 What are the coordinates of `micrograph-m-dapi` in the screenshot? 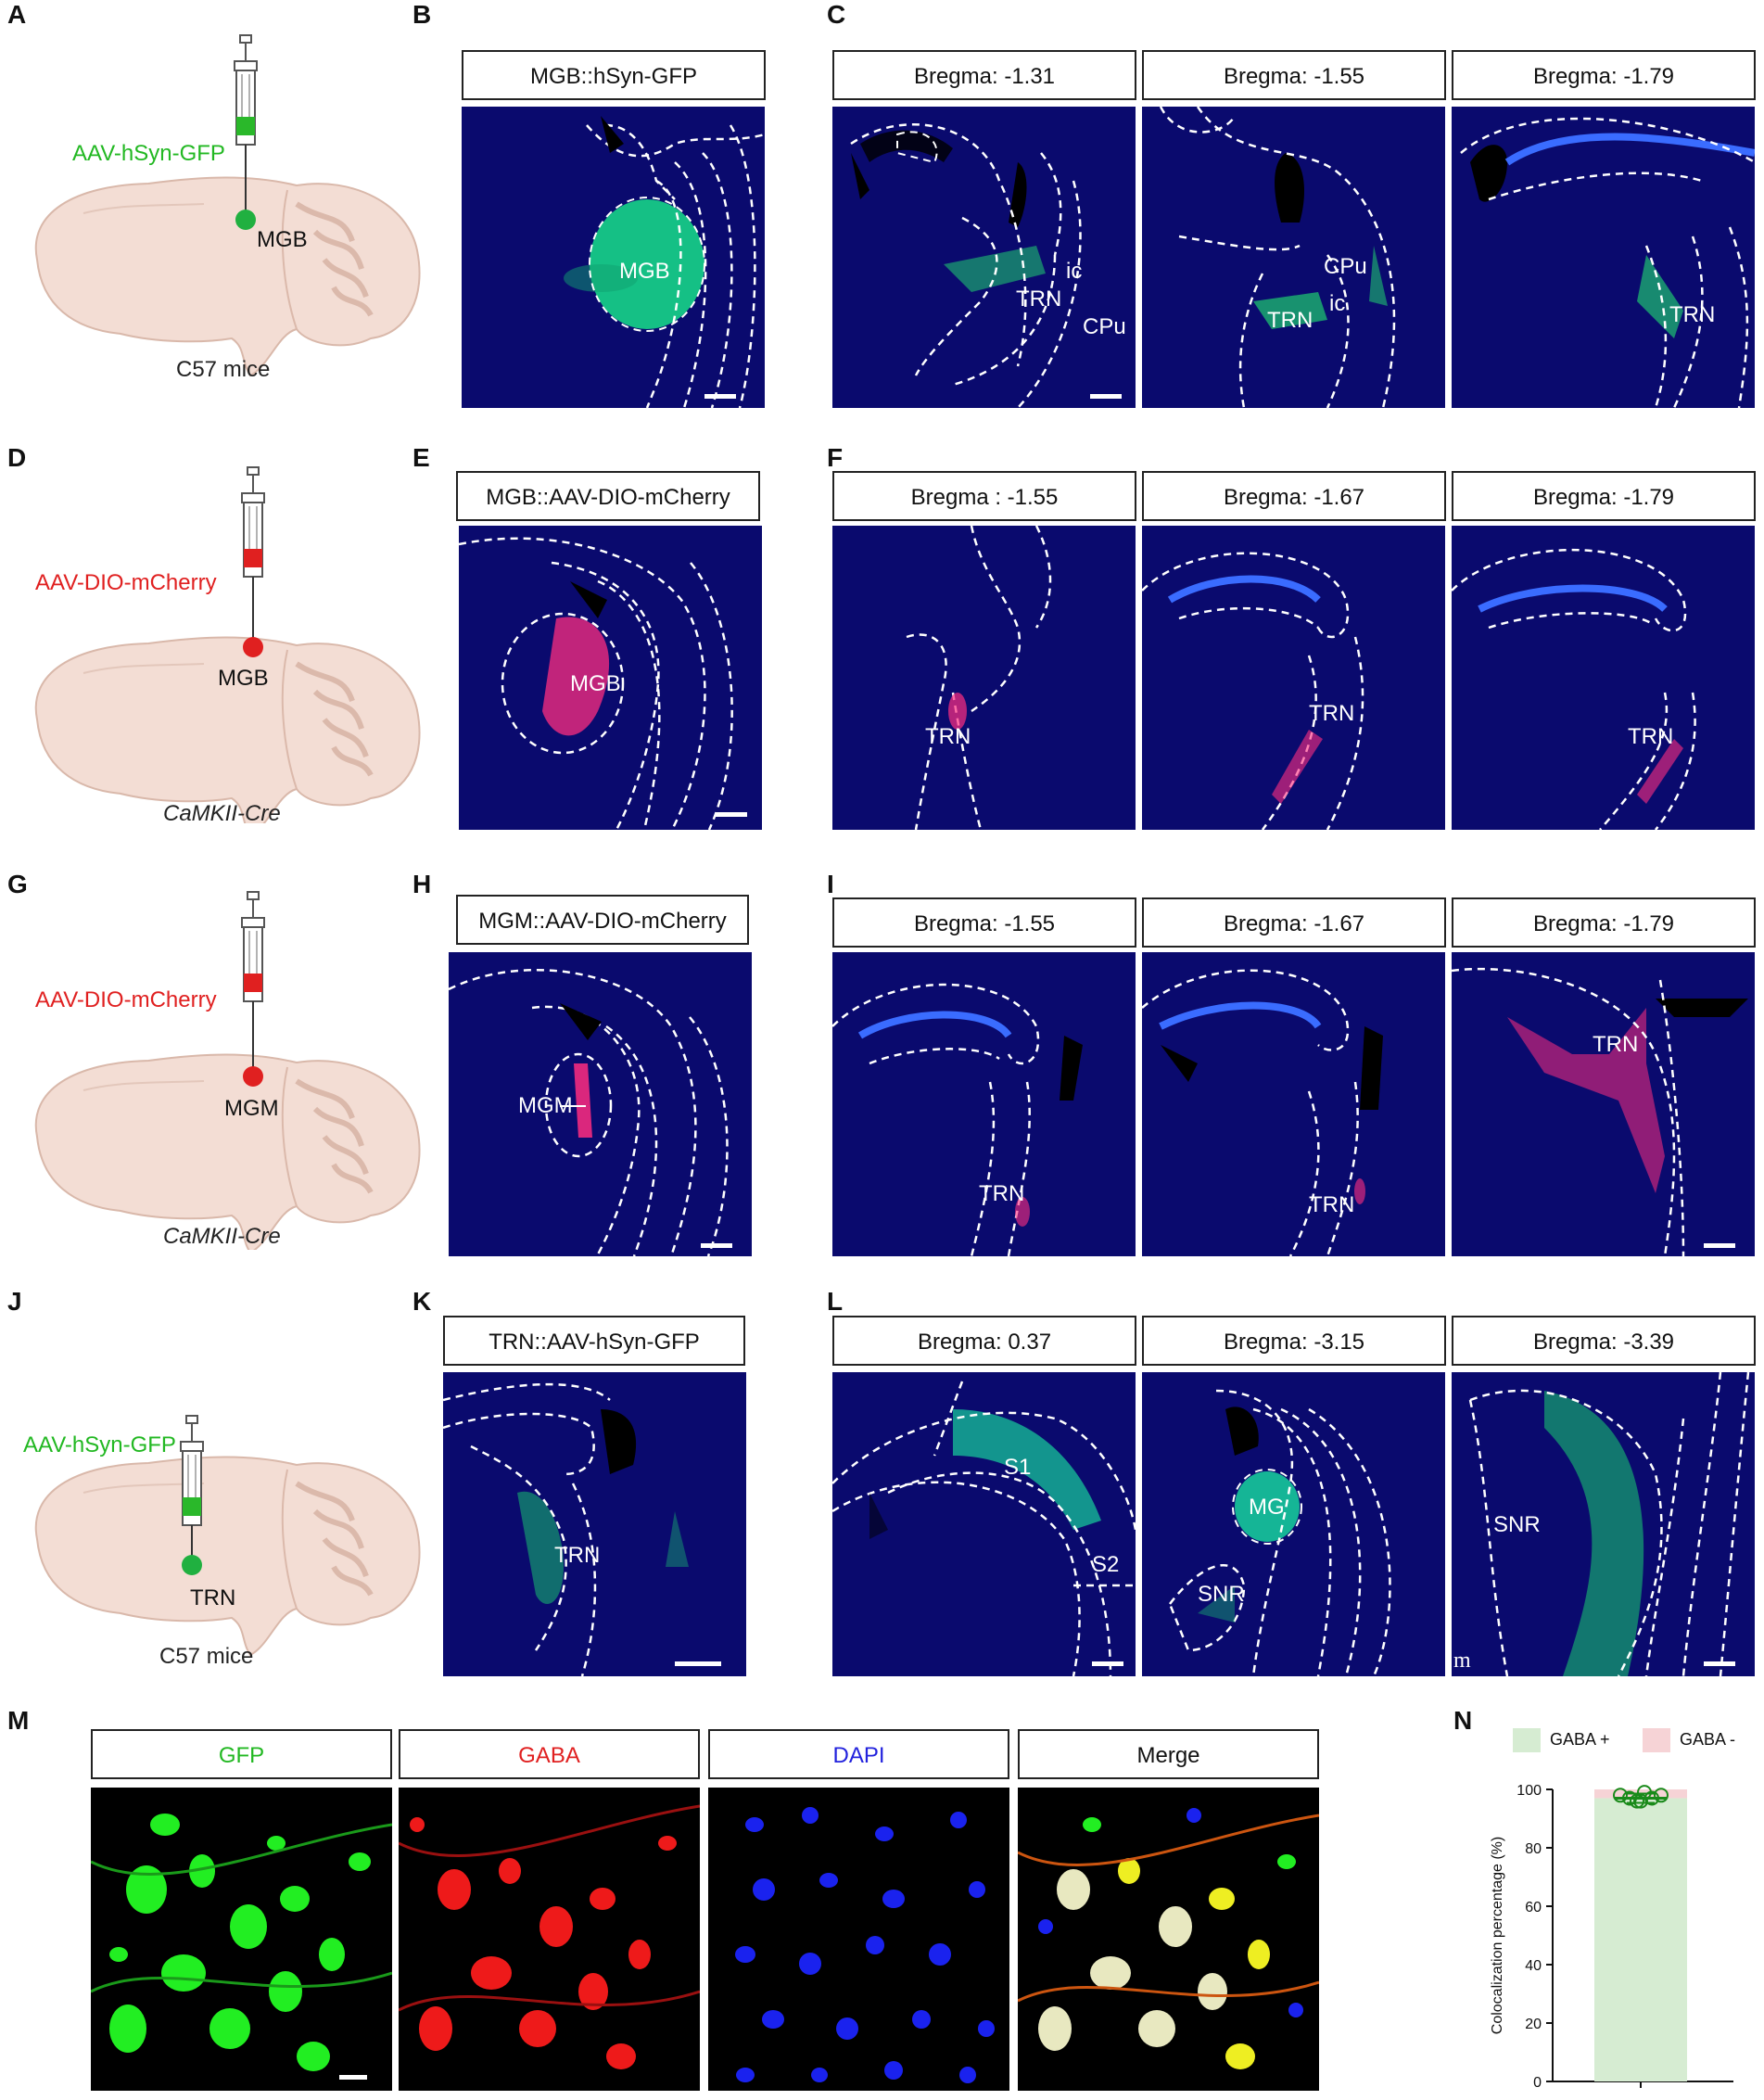 It's located at (858, 1939).